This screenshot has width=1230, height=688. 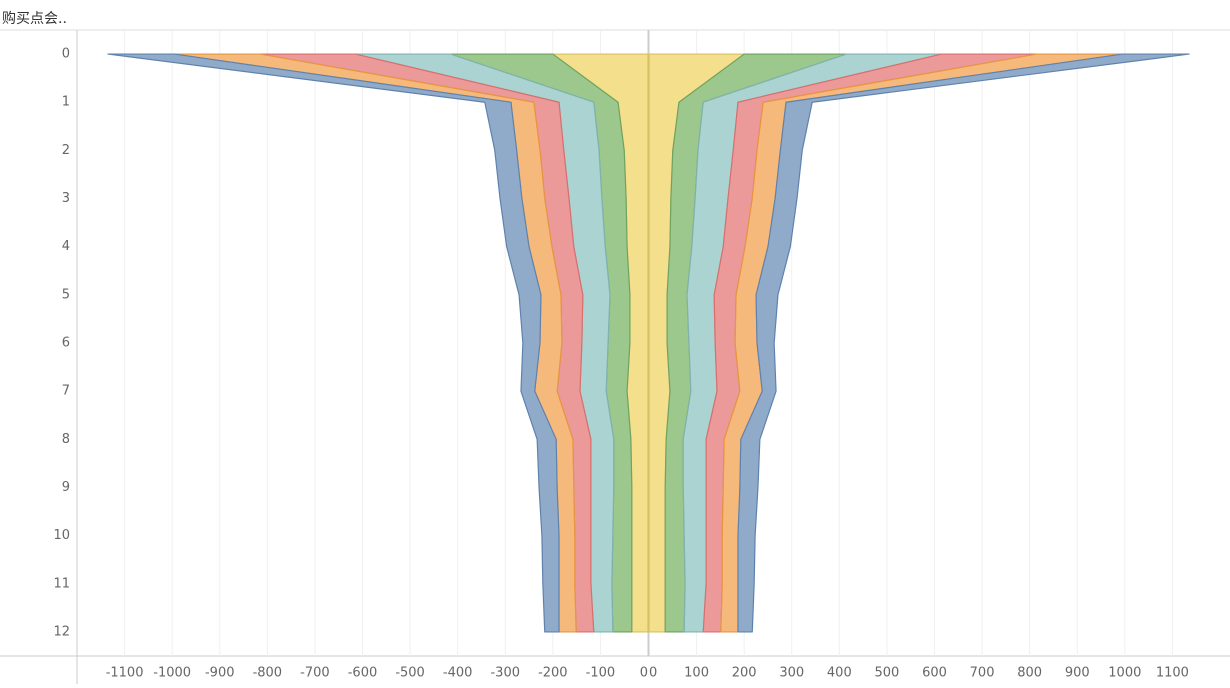 What do you see at coordinates (66, 198) in the screenshot?
I see `y-tick-label: 3` at bounding box center [66, 198].